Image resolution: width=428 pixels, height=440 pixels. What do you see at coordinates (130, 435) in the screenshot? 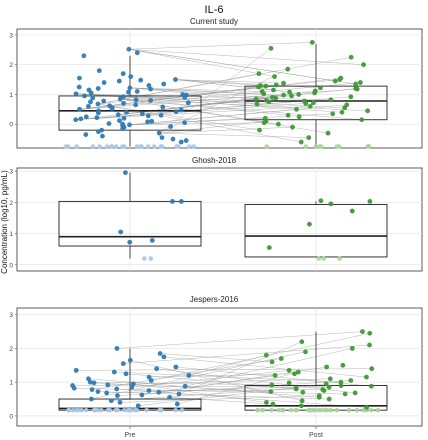
I see `x-tick-label-pre: Pre` at bounding box center [130, 435].